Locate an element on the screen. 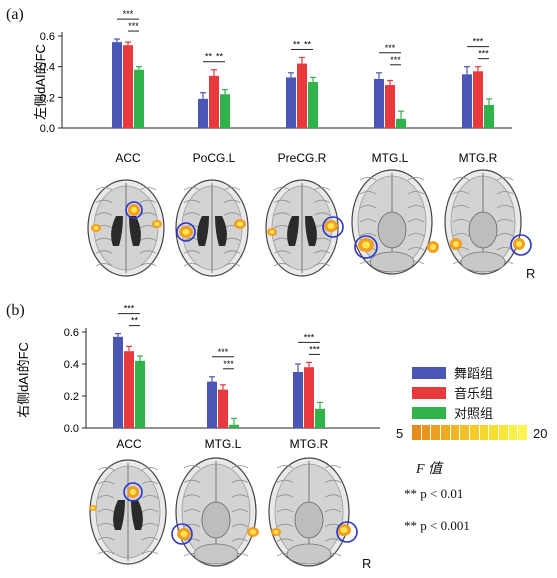 This screenshot has height=578, width=557. sig-note-2: ** p < 0.001 is located at coordinates (437, 525).